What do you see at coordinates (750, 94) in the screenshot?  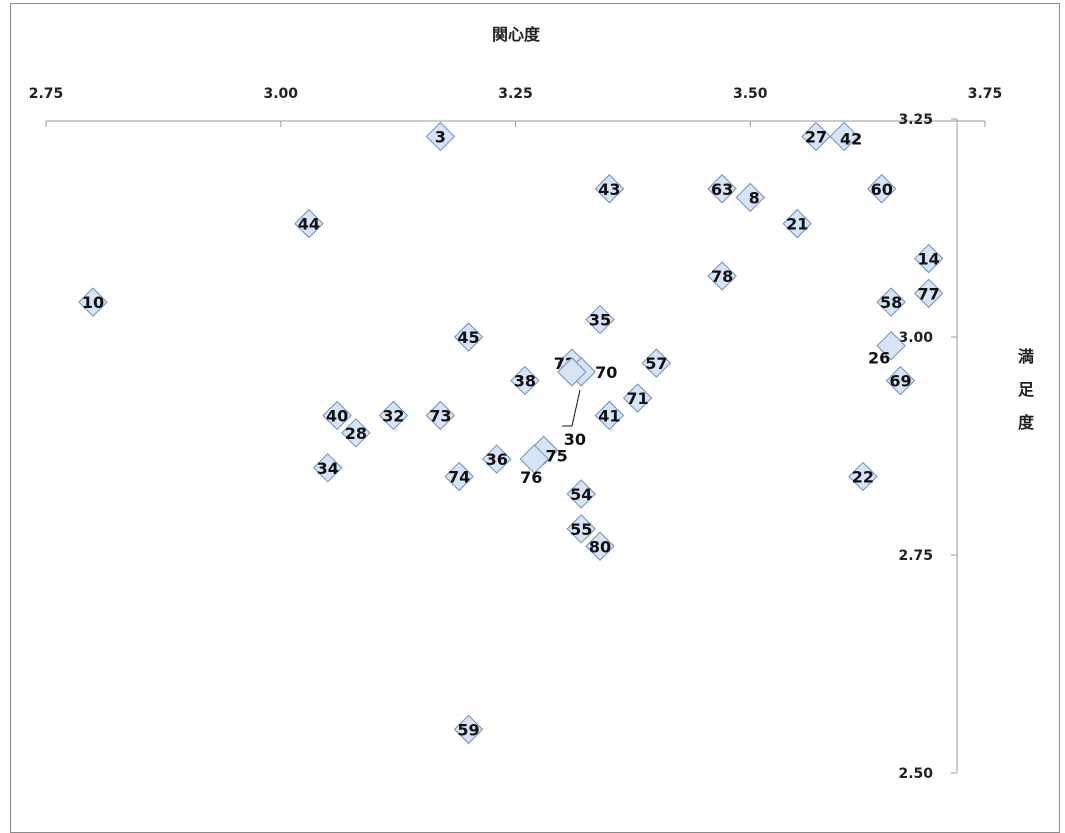 I see `x-tick-label: 3.50` at bounding box center [750, 94].